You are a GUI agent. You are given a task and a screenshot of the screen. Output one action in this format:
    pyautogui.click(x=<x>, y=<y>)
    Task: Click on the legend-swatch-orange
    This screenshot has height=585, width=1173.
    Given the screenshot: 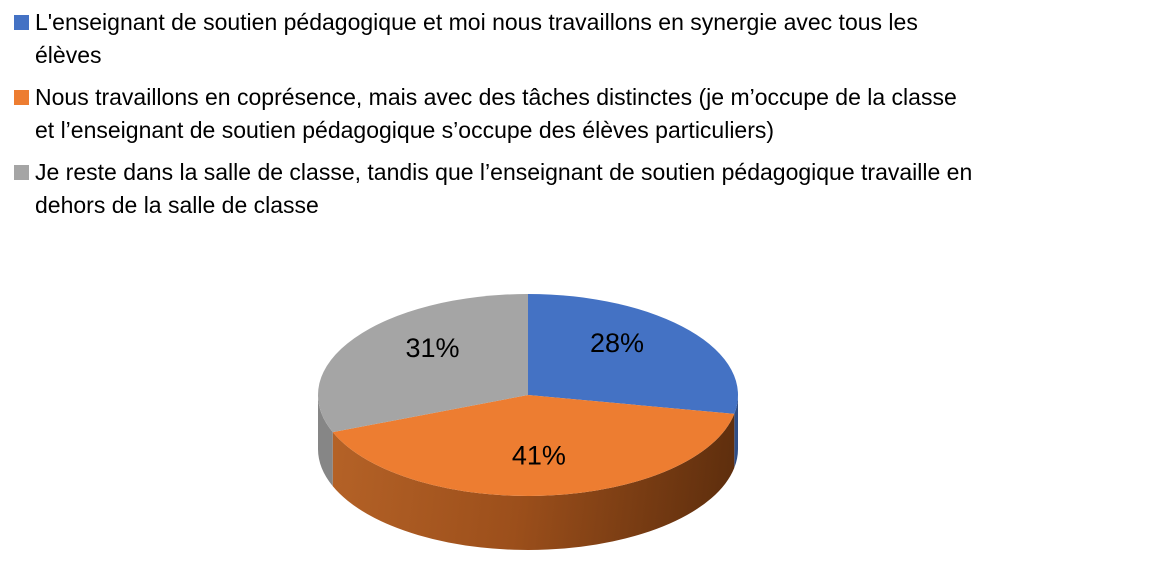 What is the action you would take?
    pyautogui.click(x=21, y=97)
    